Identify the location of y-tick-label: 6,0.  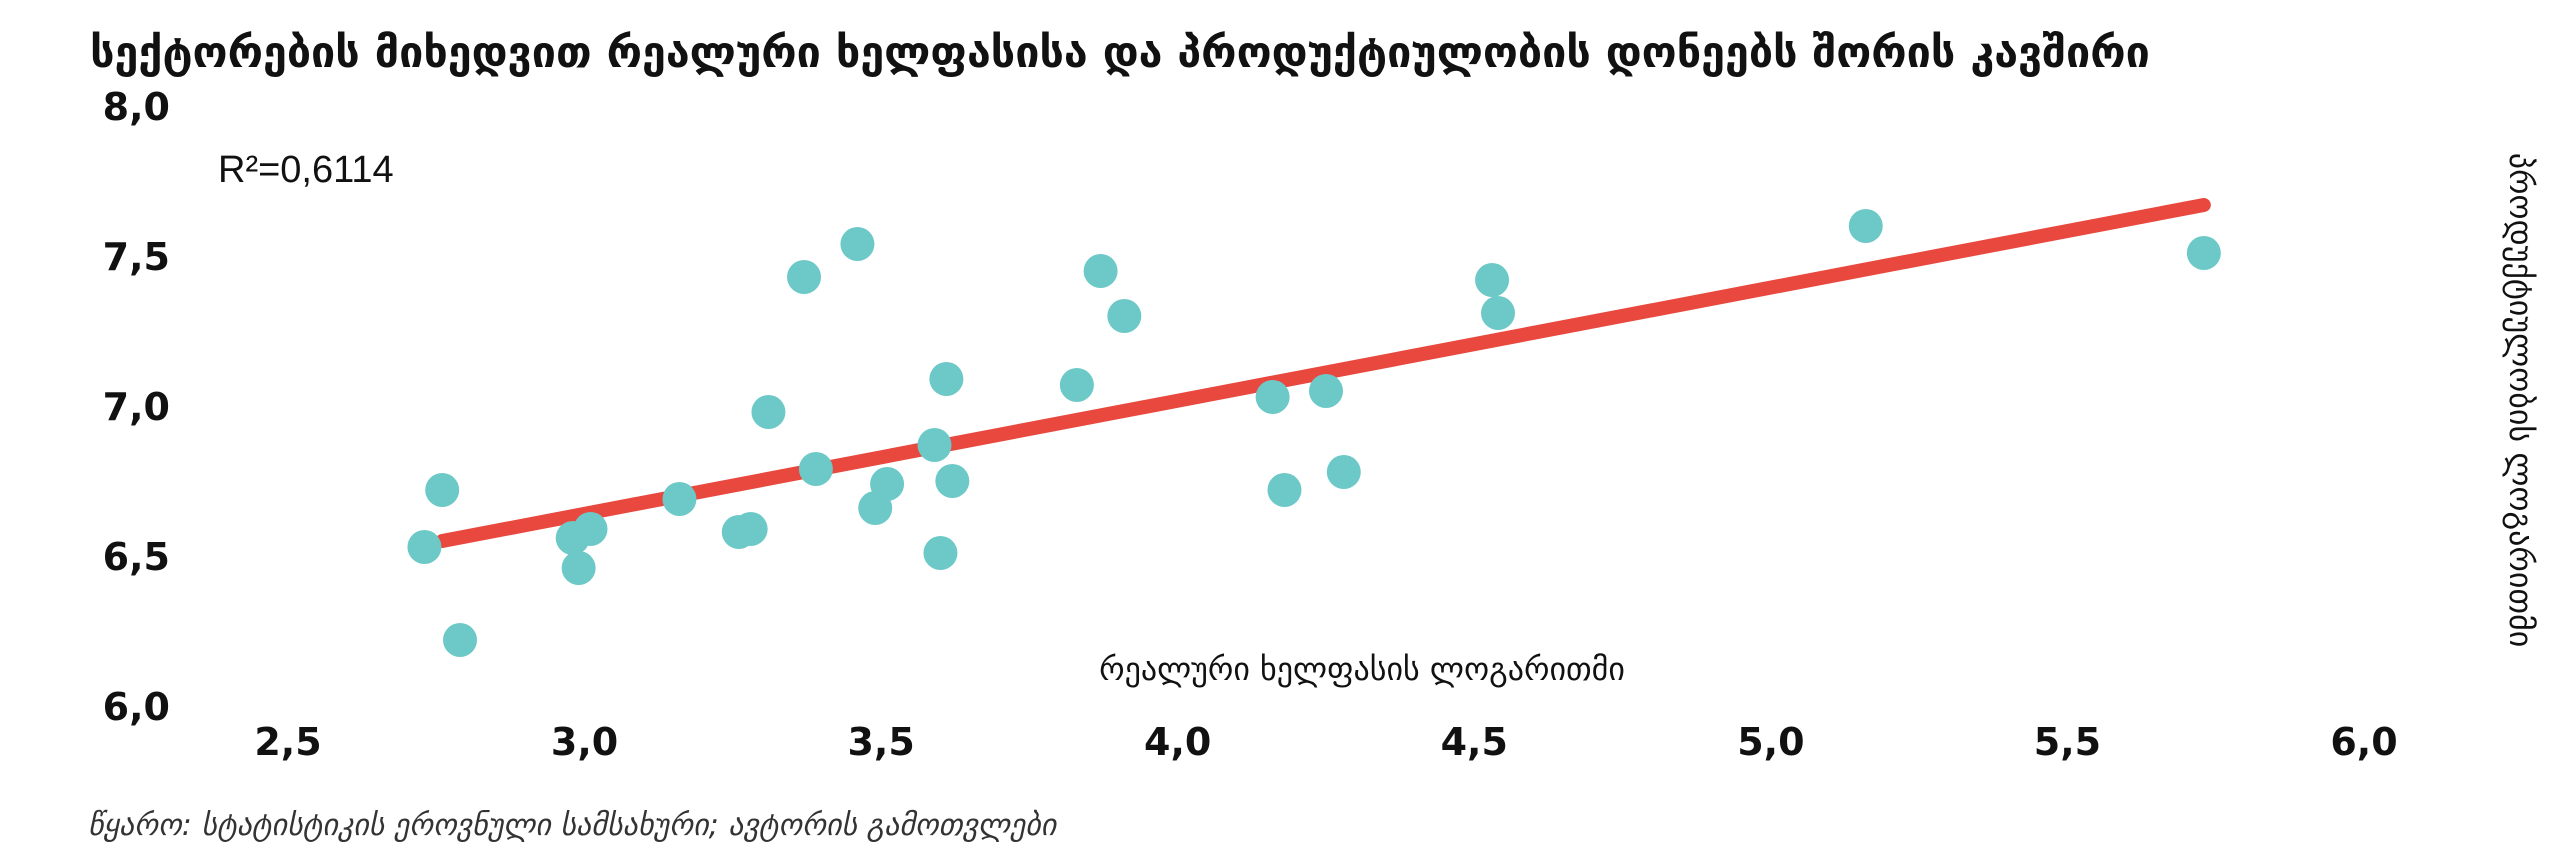
(136, 707).